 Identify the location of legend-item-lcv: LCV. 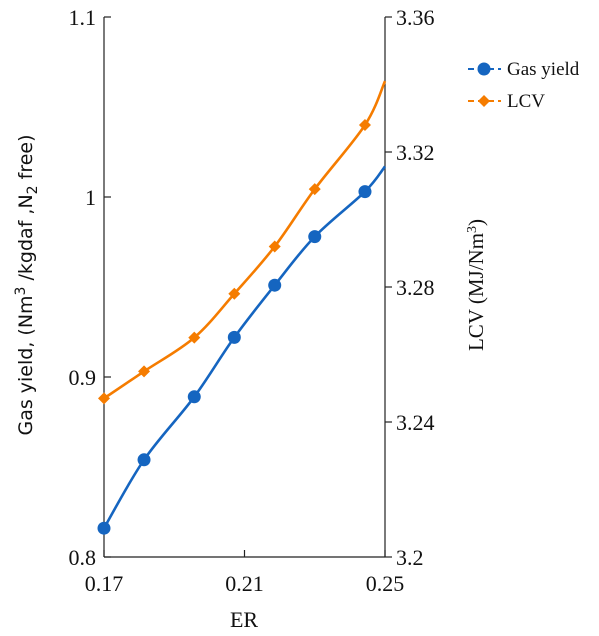
(506, 101).